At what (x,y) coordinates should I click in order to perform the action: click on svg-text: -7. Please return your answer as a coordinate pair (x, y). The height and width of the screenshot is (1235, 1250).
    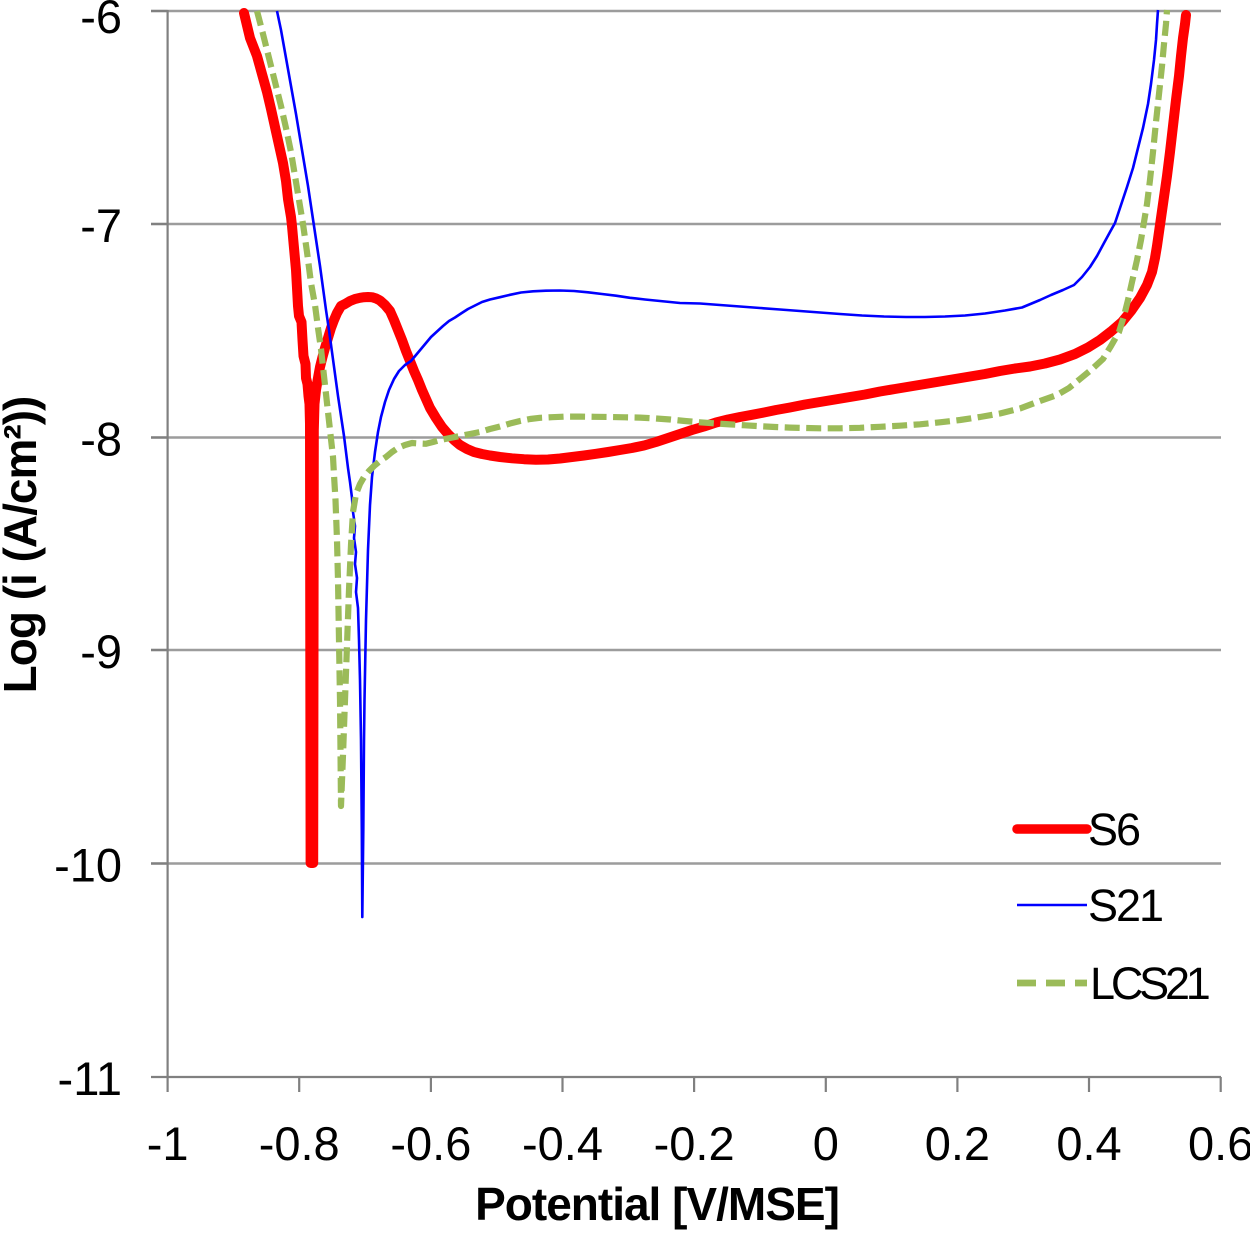
    Looking at the image, I should click on (101, 225).